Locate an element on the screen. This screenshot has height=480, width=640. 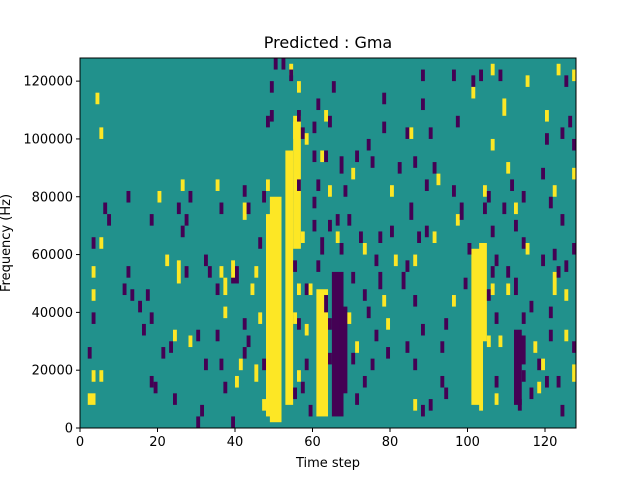
y-axis-label: Frequency (Hz) is located at coordinates (7, 243).